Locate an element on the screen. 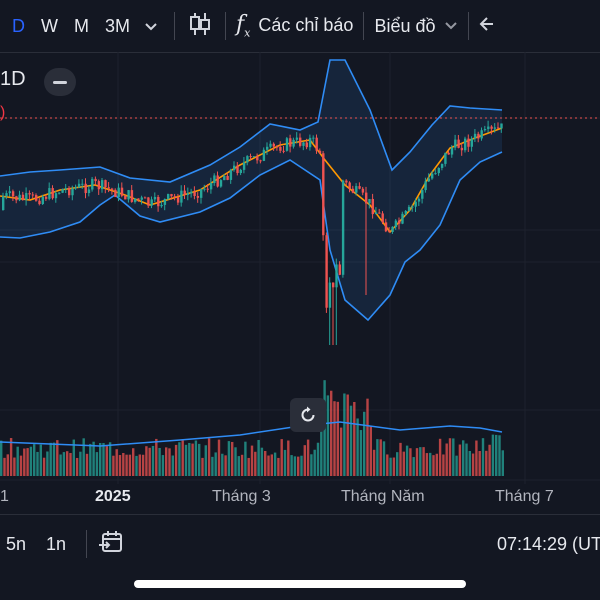 This screenshot has width=600, height=600. range-1n-button: 1n is located at coordinates (56, 543).